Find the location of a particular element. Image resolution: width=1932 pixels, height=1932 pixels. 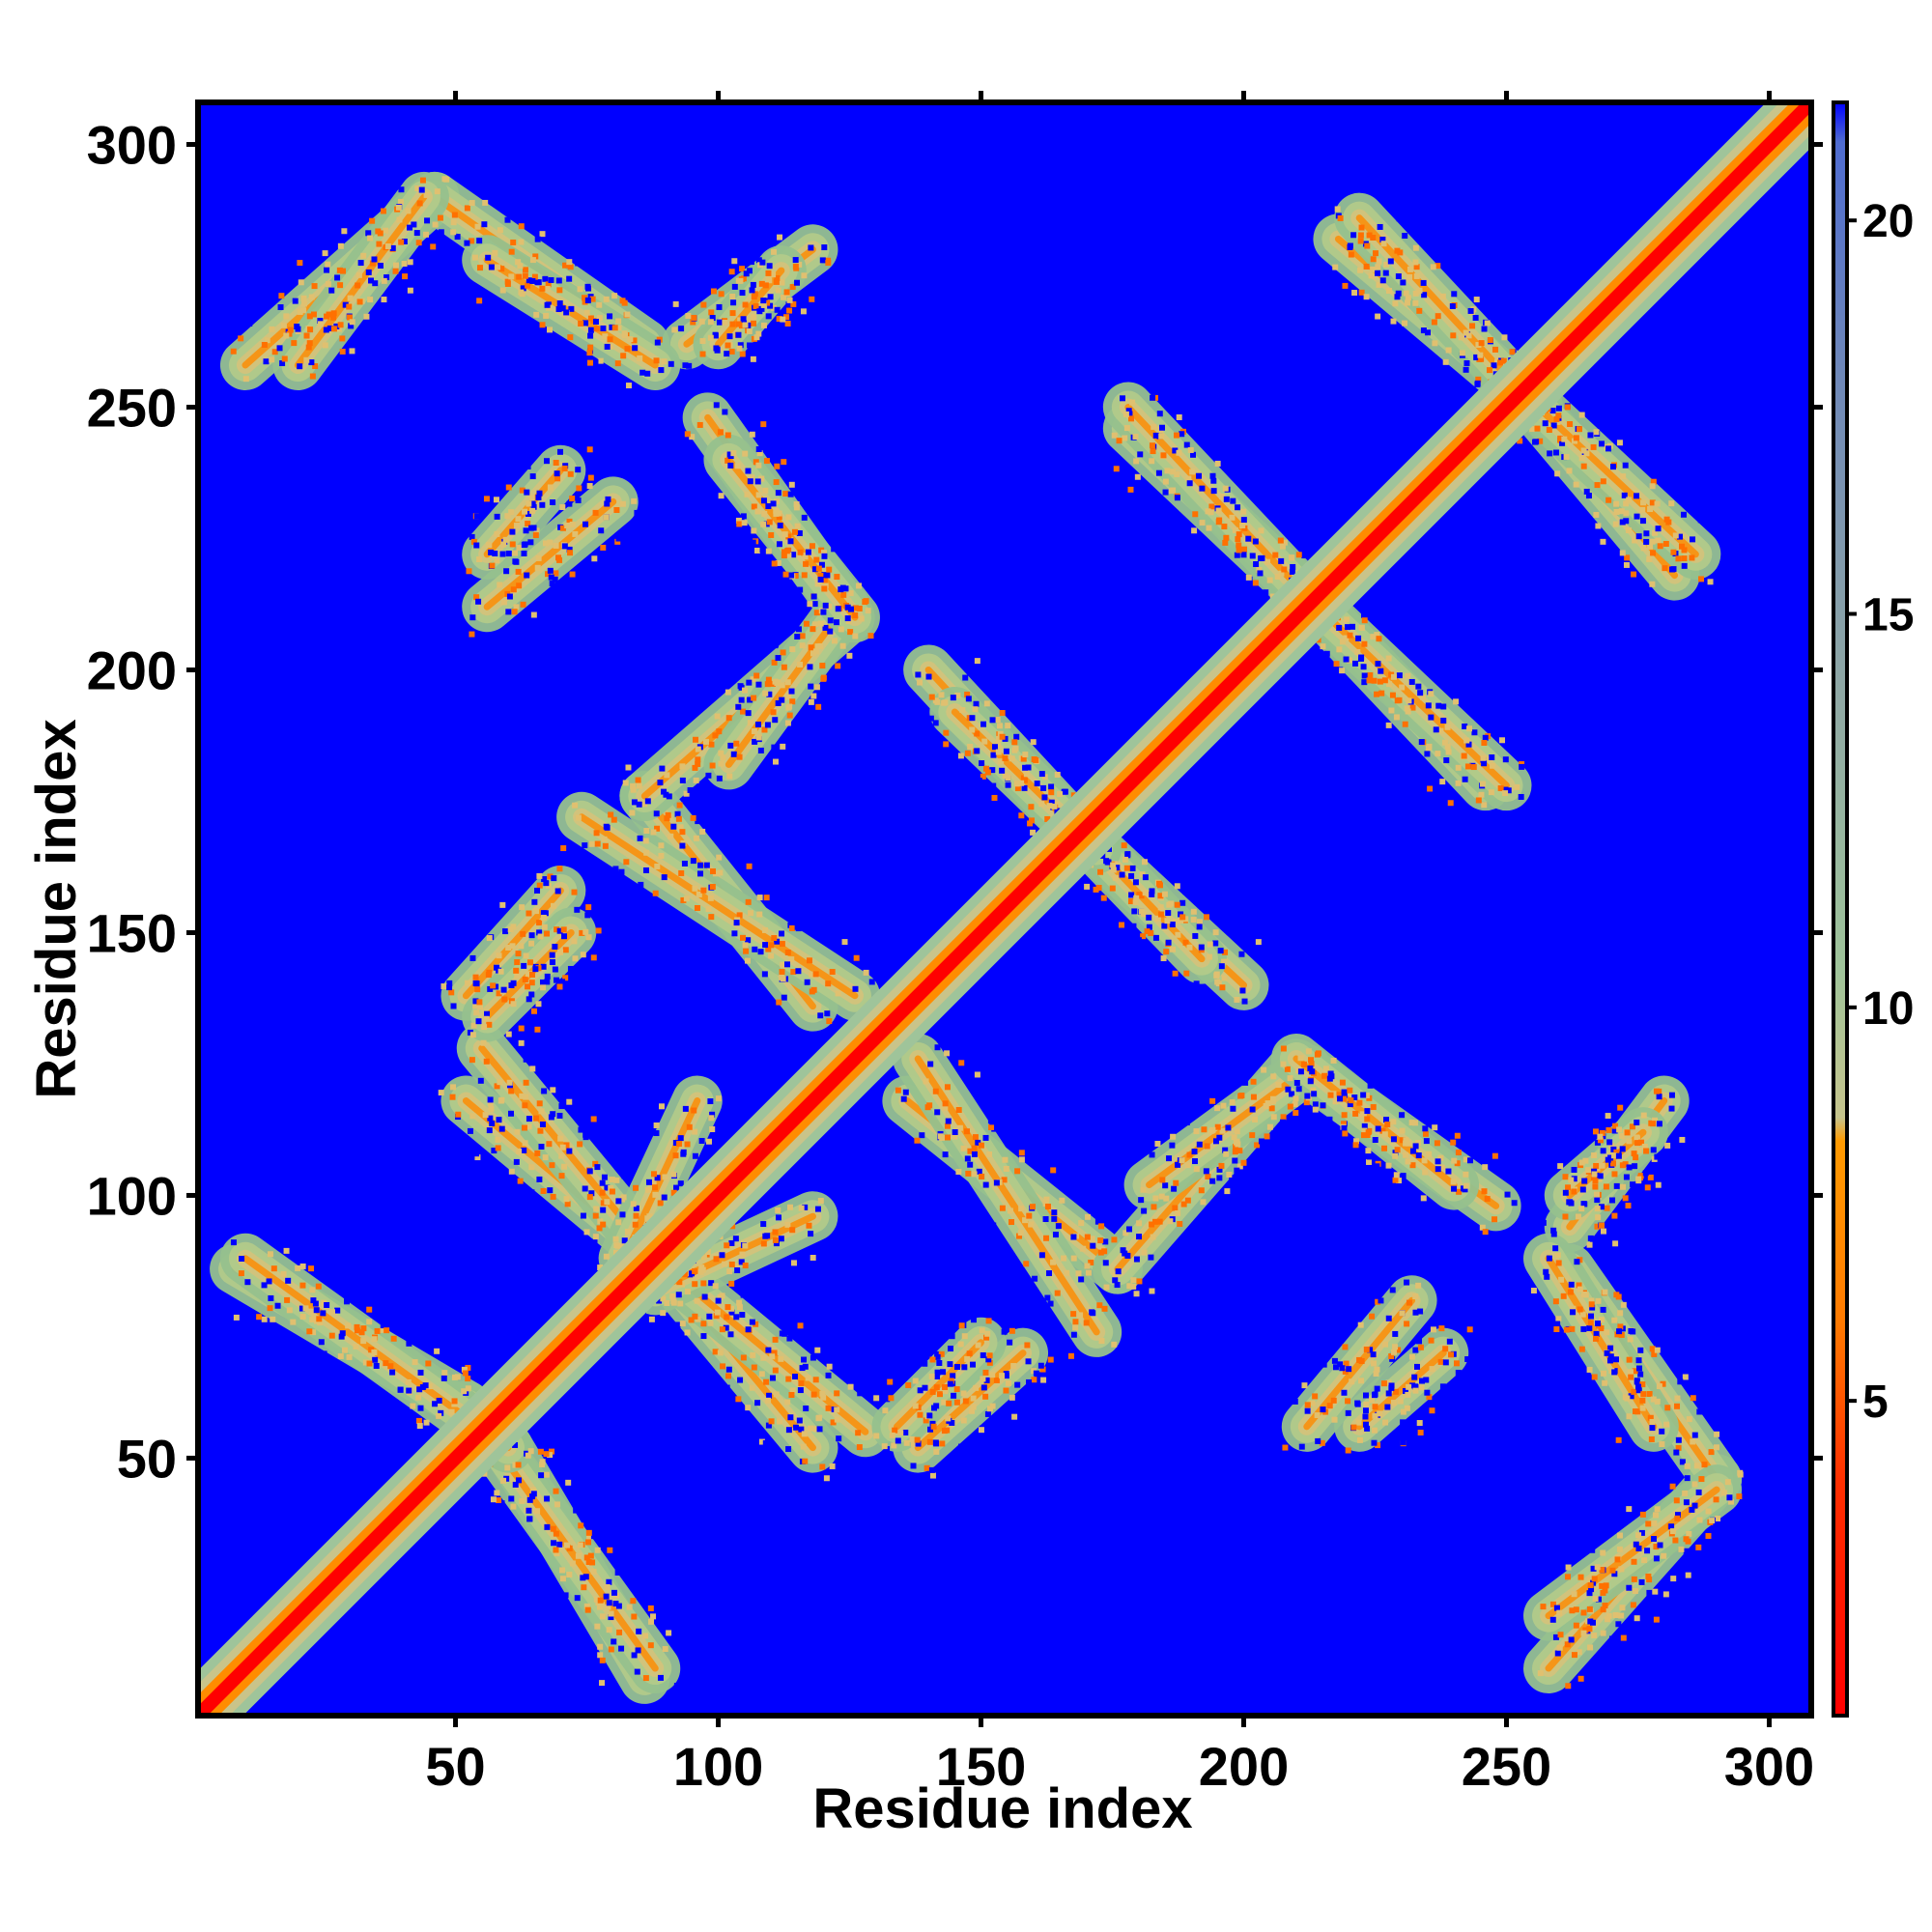

y-tick-label: 200 is located at coordinates (132, 669).